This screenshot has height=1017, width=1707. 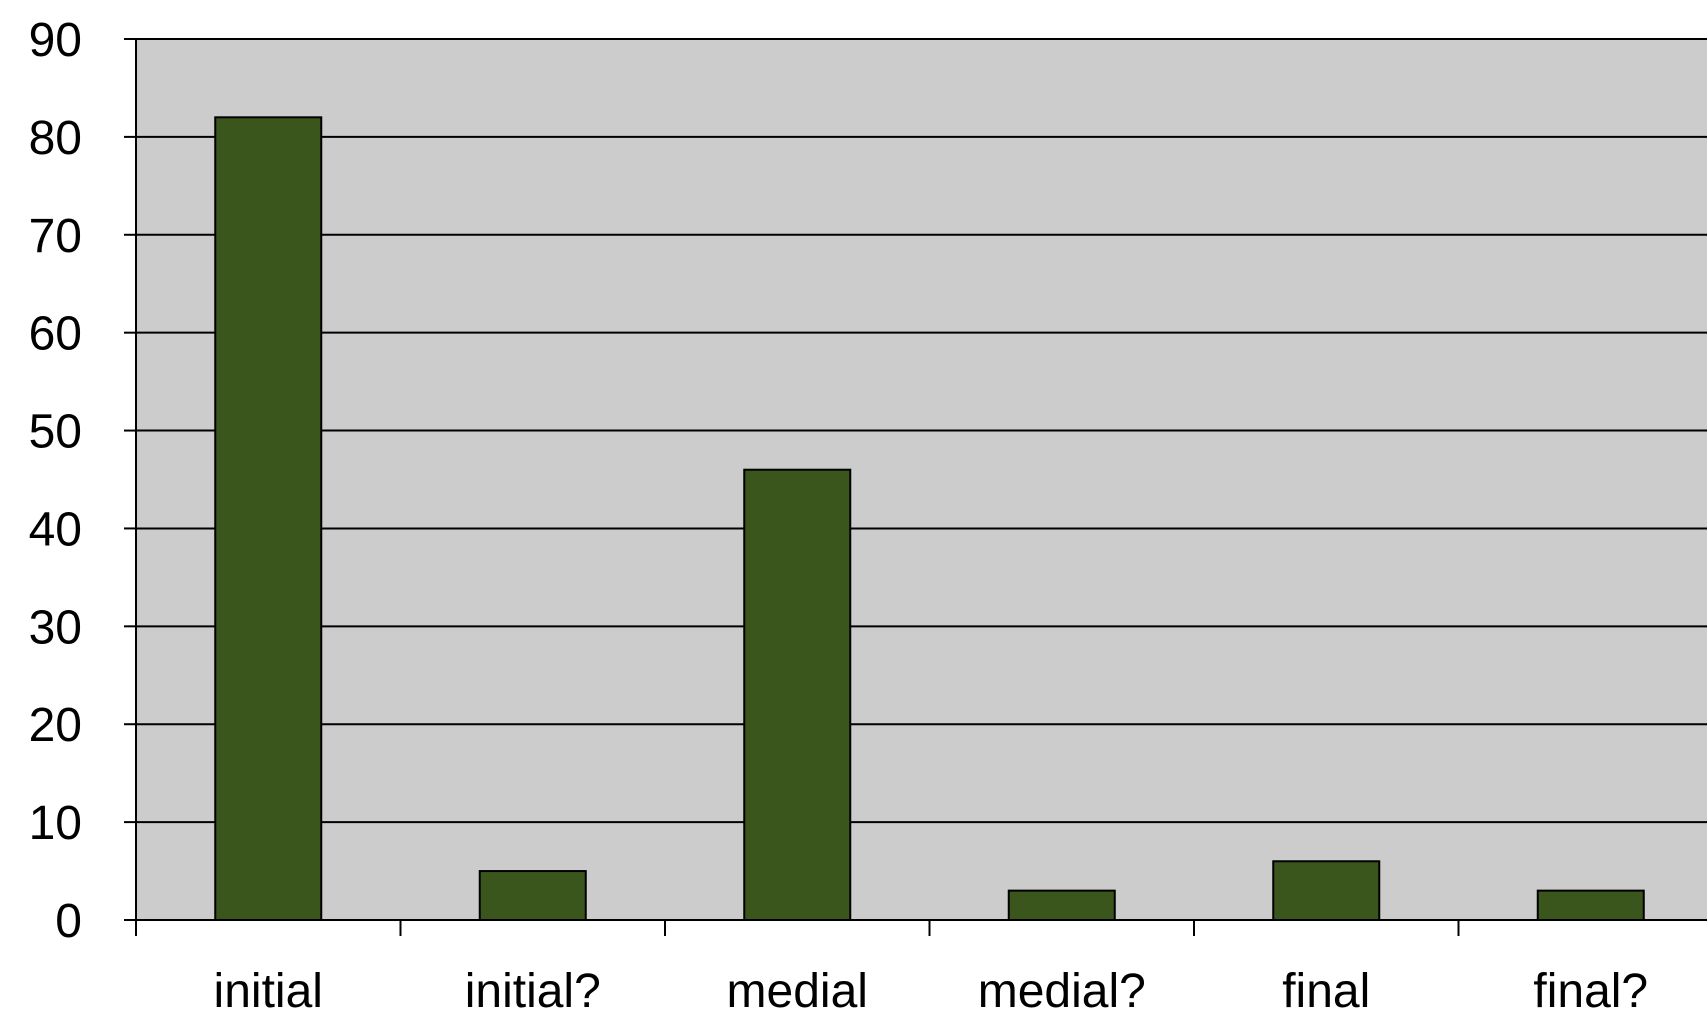 I want to click on x-axis-ticks: initial initial? medial medial? final final?, so click(x=891, y=968).